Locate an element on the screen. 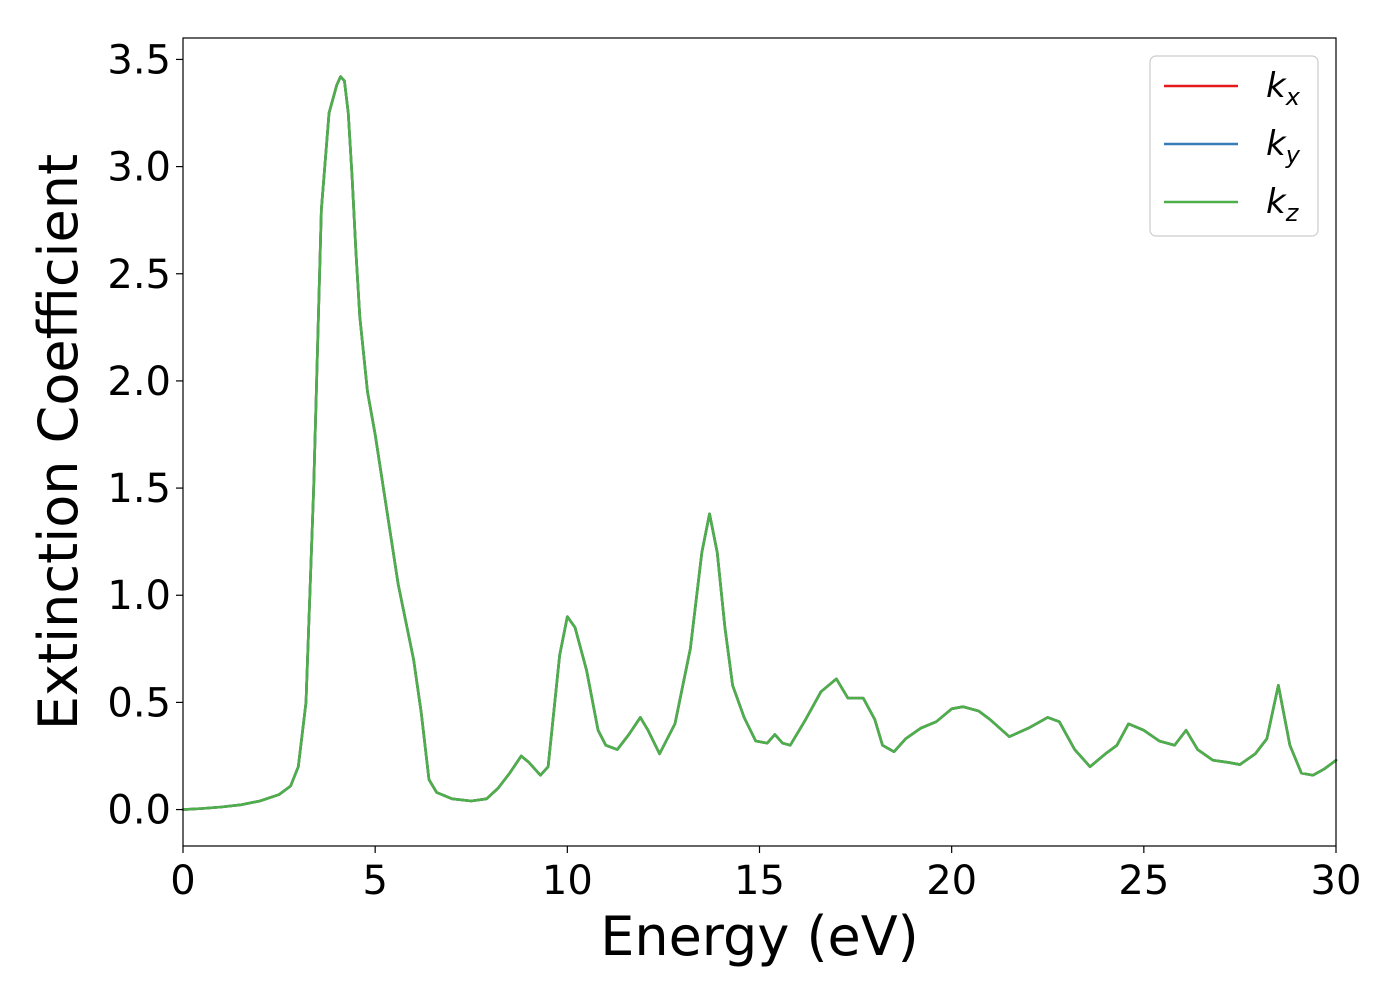 Image resolution: width=1400 pixels, height=1000 pixels. x-axis-ticks: 0 5 10 15 20 25 30 is located at coordinates (765, 875).